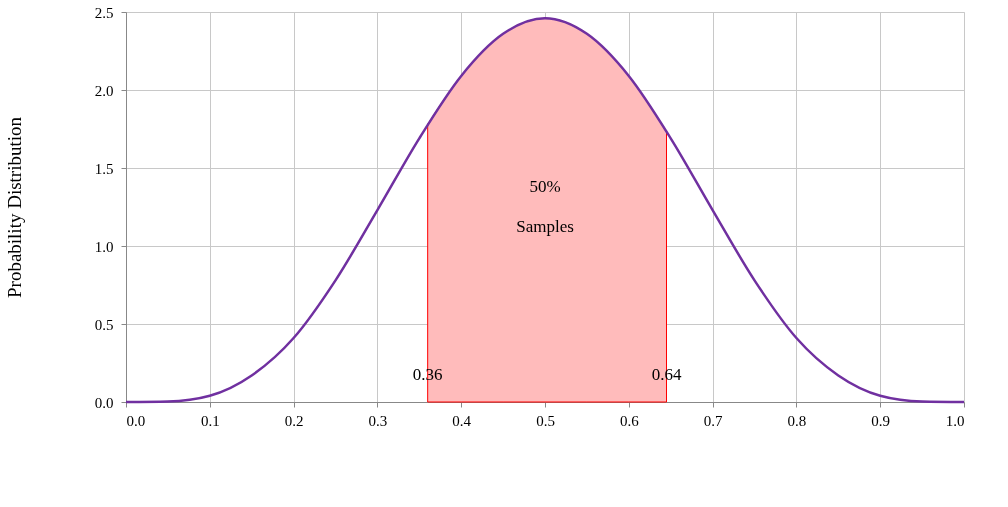 Image resolution: width=1008 pixels, height=507 pixels. I want to click on y-axis-title: Probability Distribution, so click(14, 207).